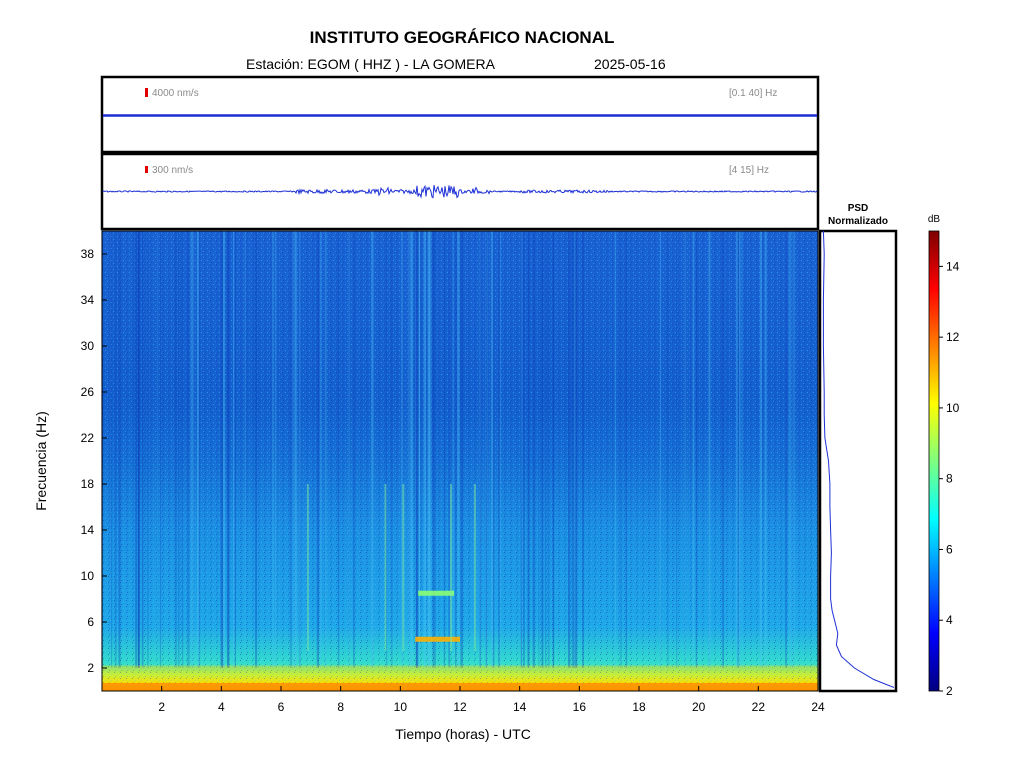 The height and width of the screenshot is (768, 1024). Describe the element at coordinates (146, 169) in the screenshot. I see `trace2-scale-bar` at that location.